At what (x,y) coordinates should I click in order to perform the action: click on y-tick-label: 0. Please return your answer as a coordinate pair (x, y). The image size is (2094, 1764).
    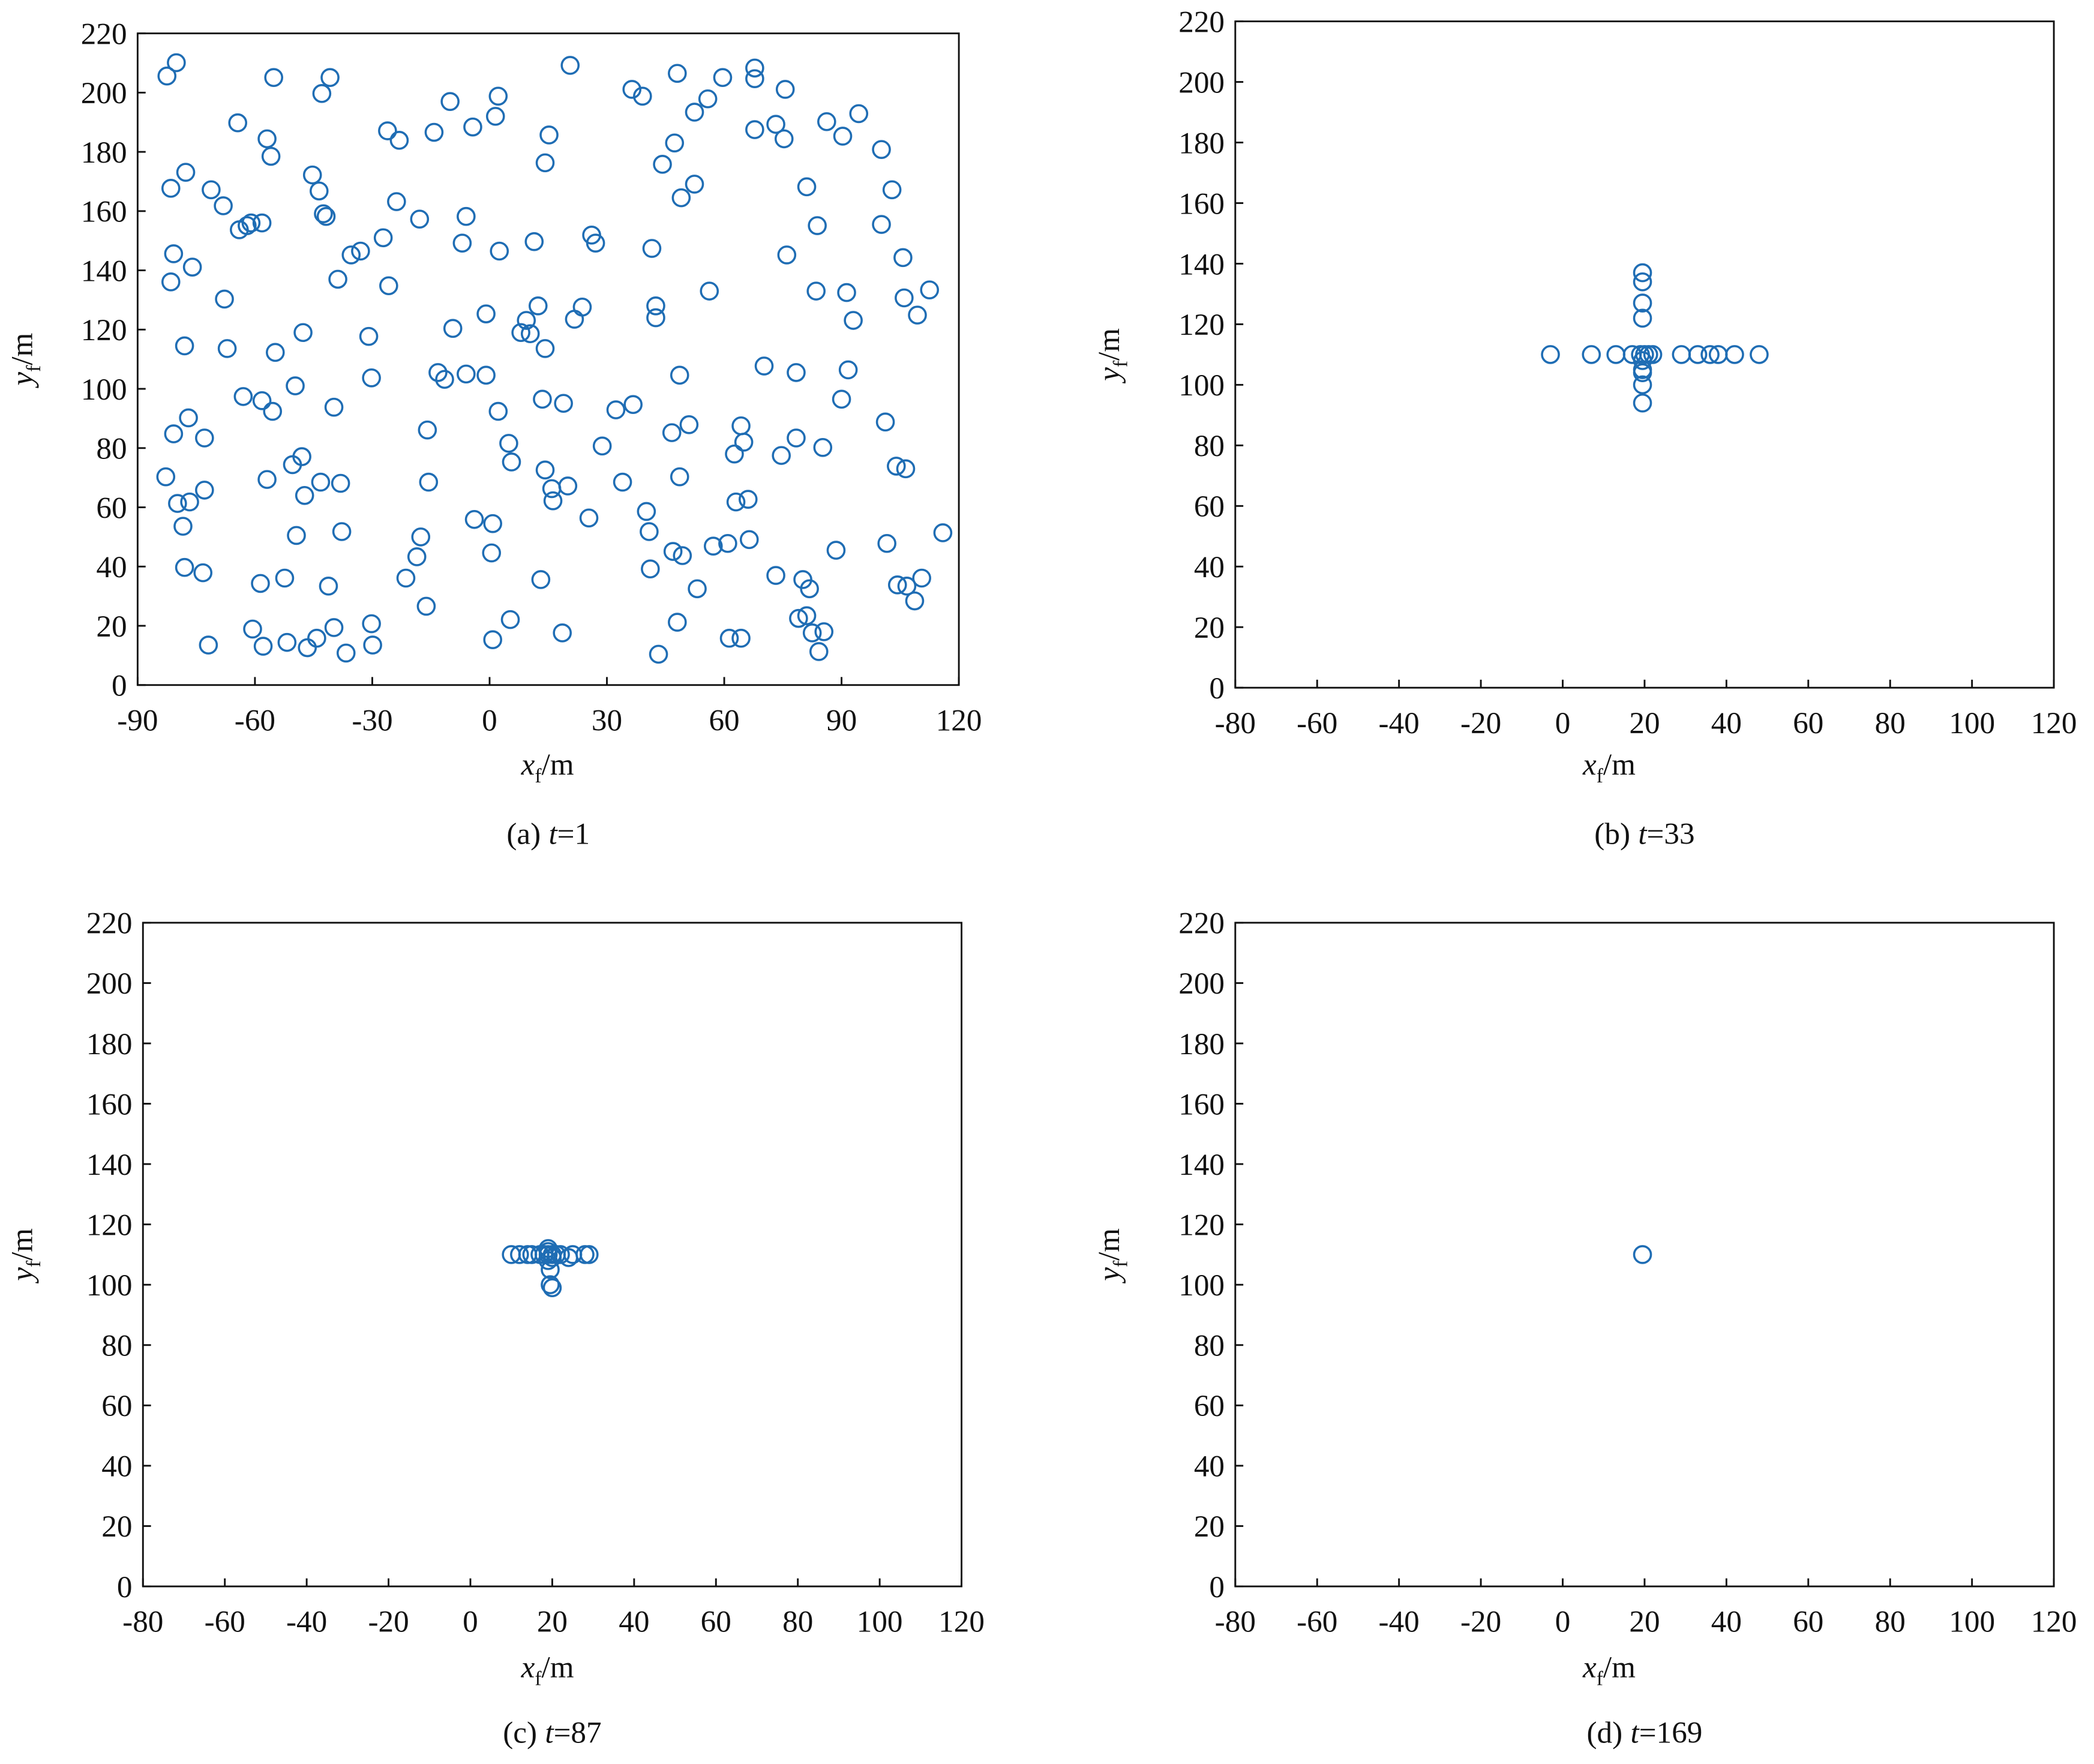
    Looking at the image, I should click on (125, 1587).